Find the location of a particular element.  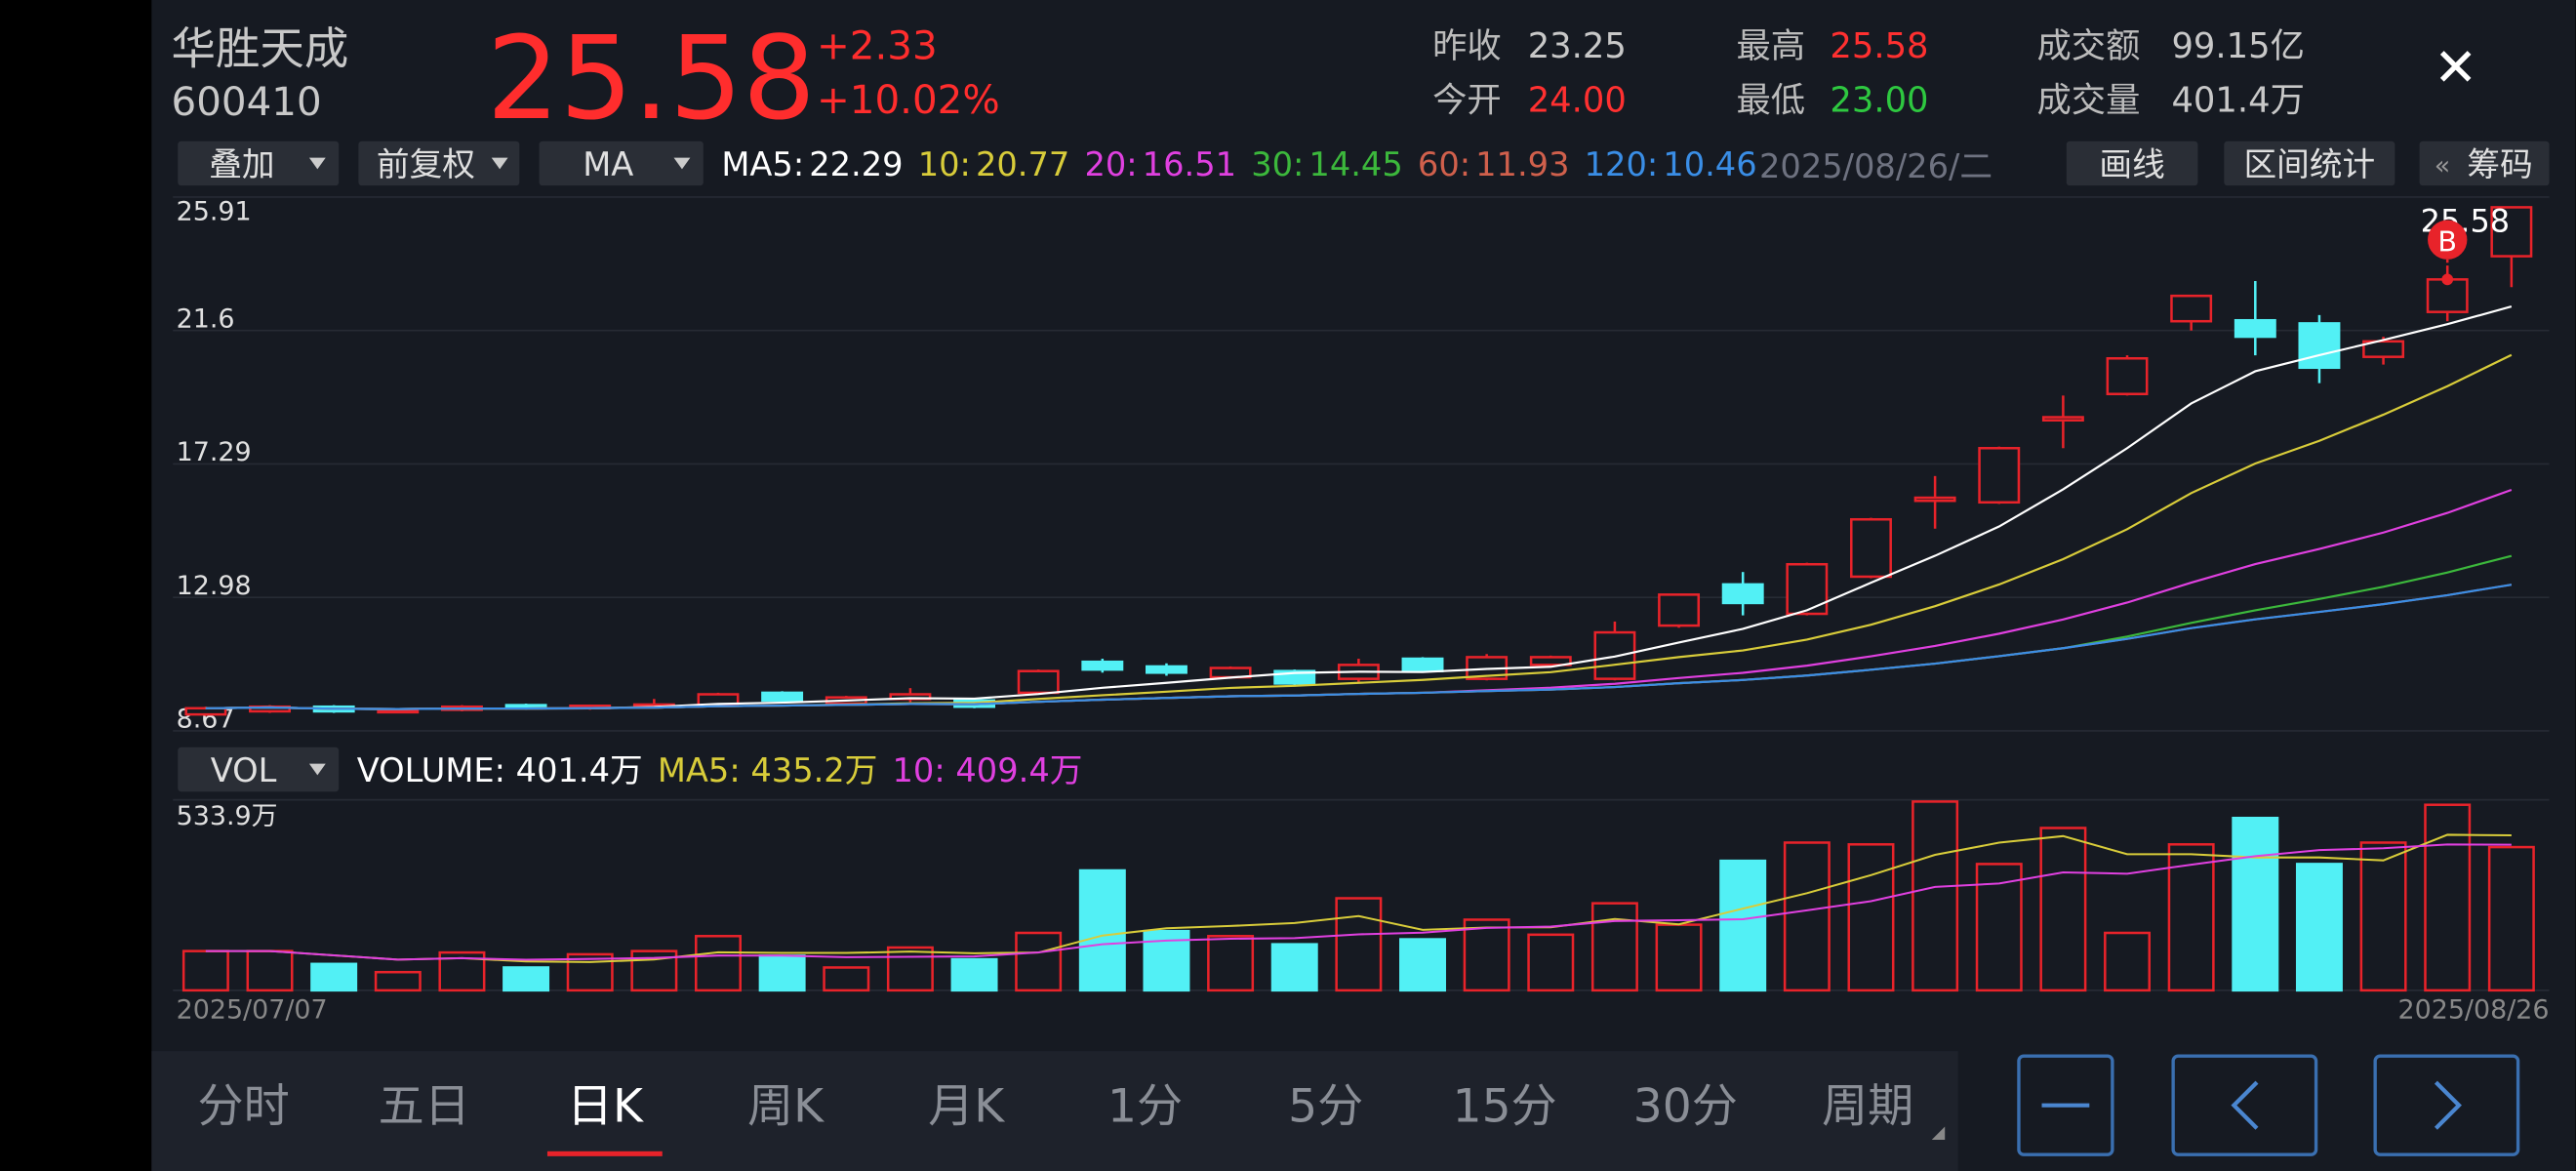

right-icon is located at coordinates (2448, 1105).